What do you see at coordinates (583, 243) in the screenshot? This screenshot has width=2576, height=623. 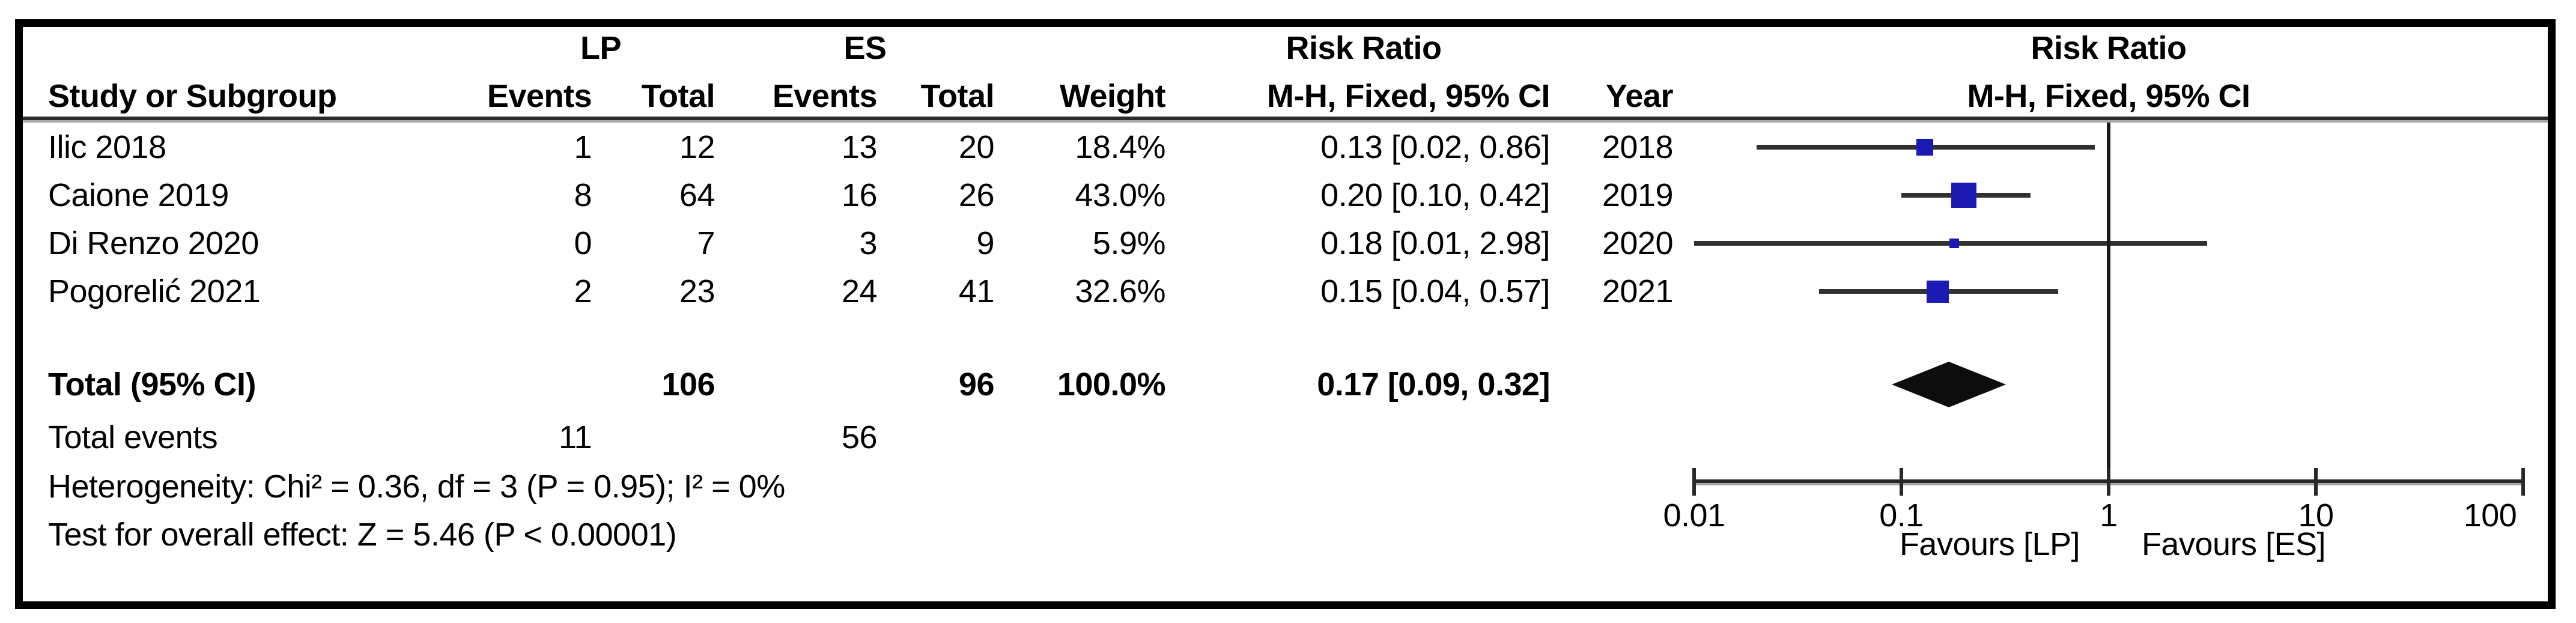 I see `study-events-lp: 0` at bounding box center [583, 243].